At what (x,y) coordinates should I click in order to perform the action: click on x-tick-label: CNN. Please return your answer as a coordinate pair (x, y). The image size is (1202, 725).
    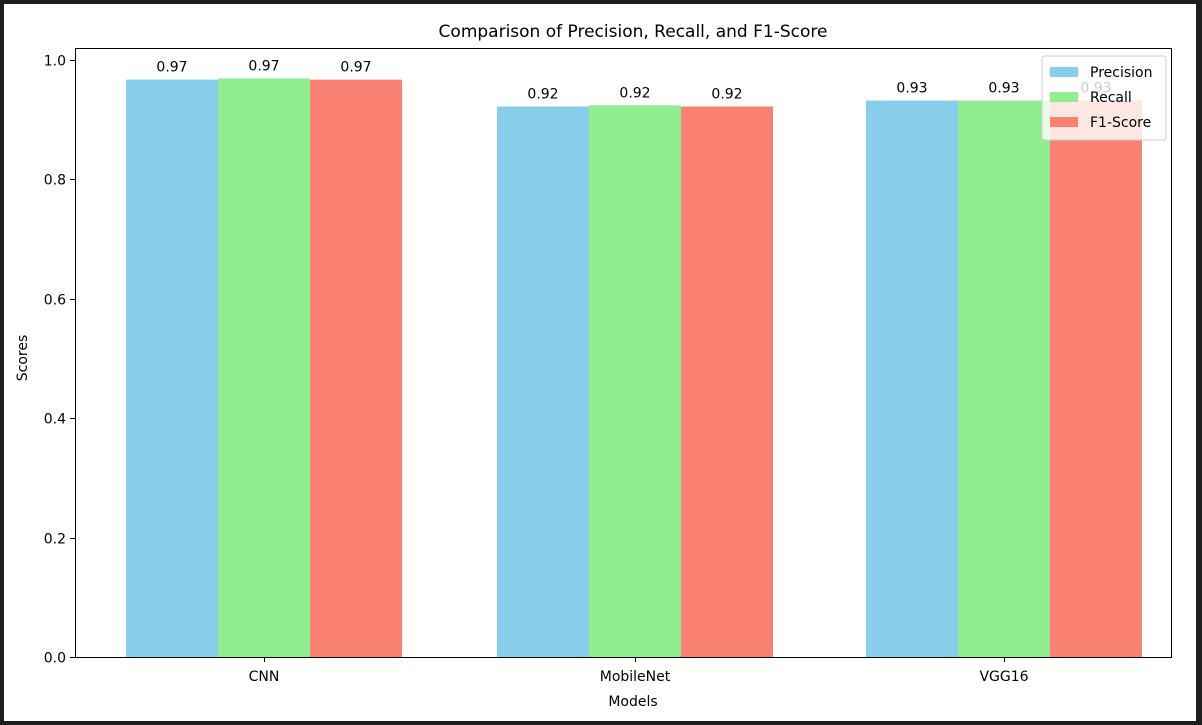
    Looking at the image, I should click on (264, 677).